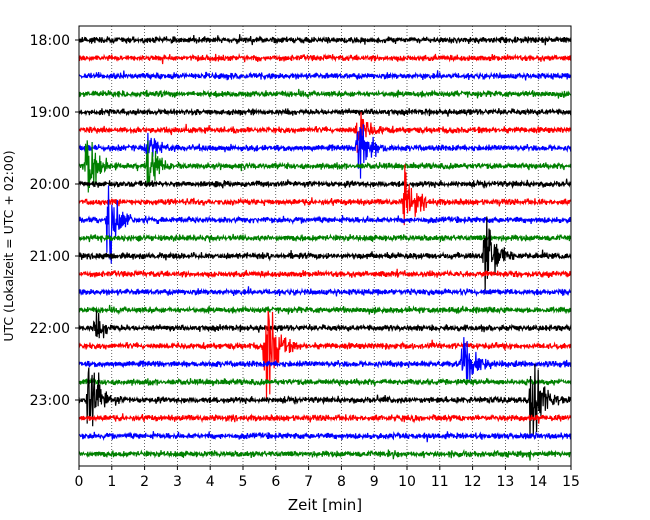 This screenshot has height=520, width=650. What do you see at coordinates (177, 482) in the screenshot?
I see `x-tick-label-3: 3` at bounding box center [177, 482].